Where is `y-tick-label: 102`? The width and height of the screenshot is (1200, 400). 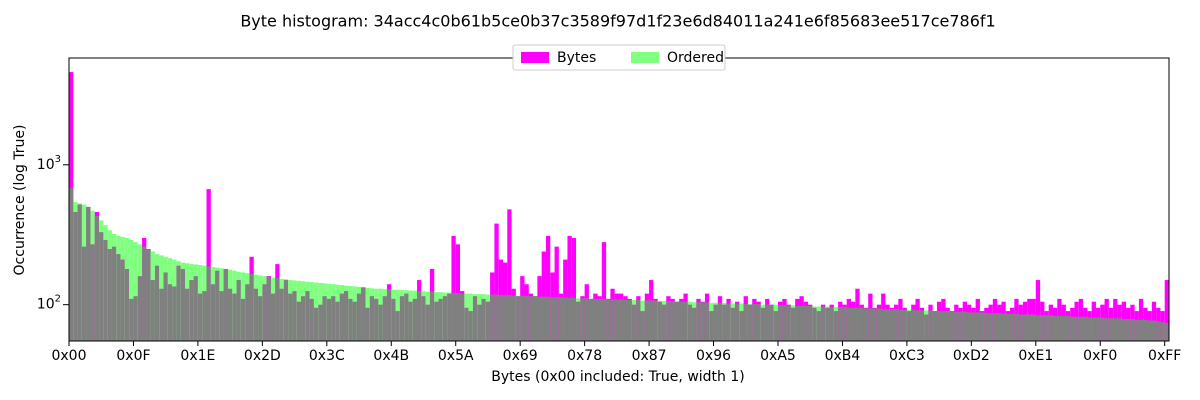 y-tick-label: 102 is located at coordinates (49, 303).